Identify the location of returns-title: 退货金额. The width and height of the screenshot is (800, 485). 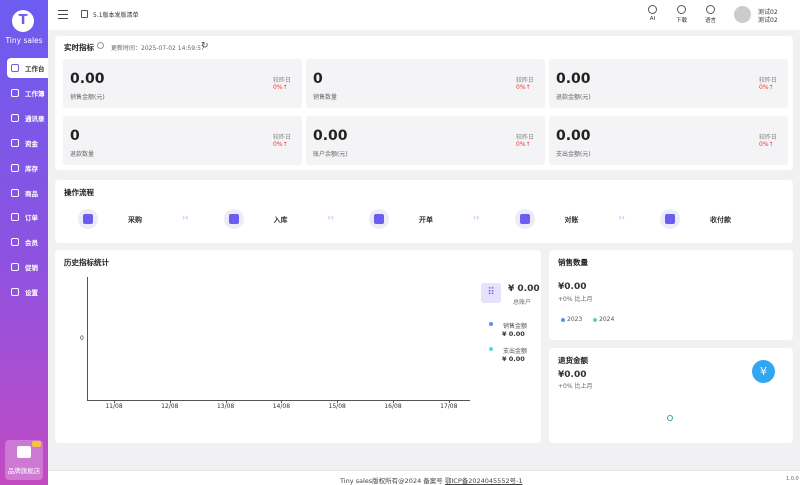
(573, 360).